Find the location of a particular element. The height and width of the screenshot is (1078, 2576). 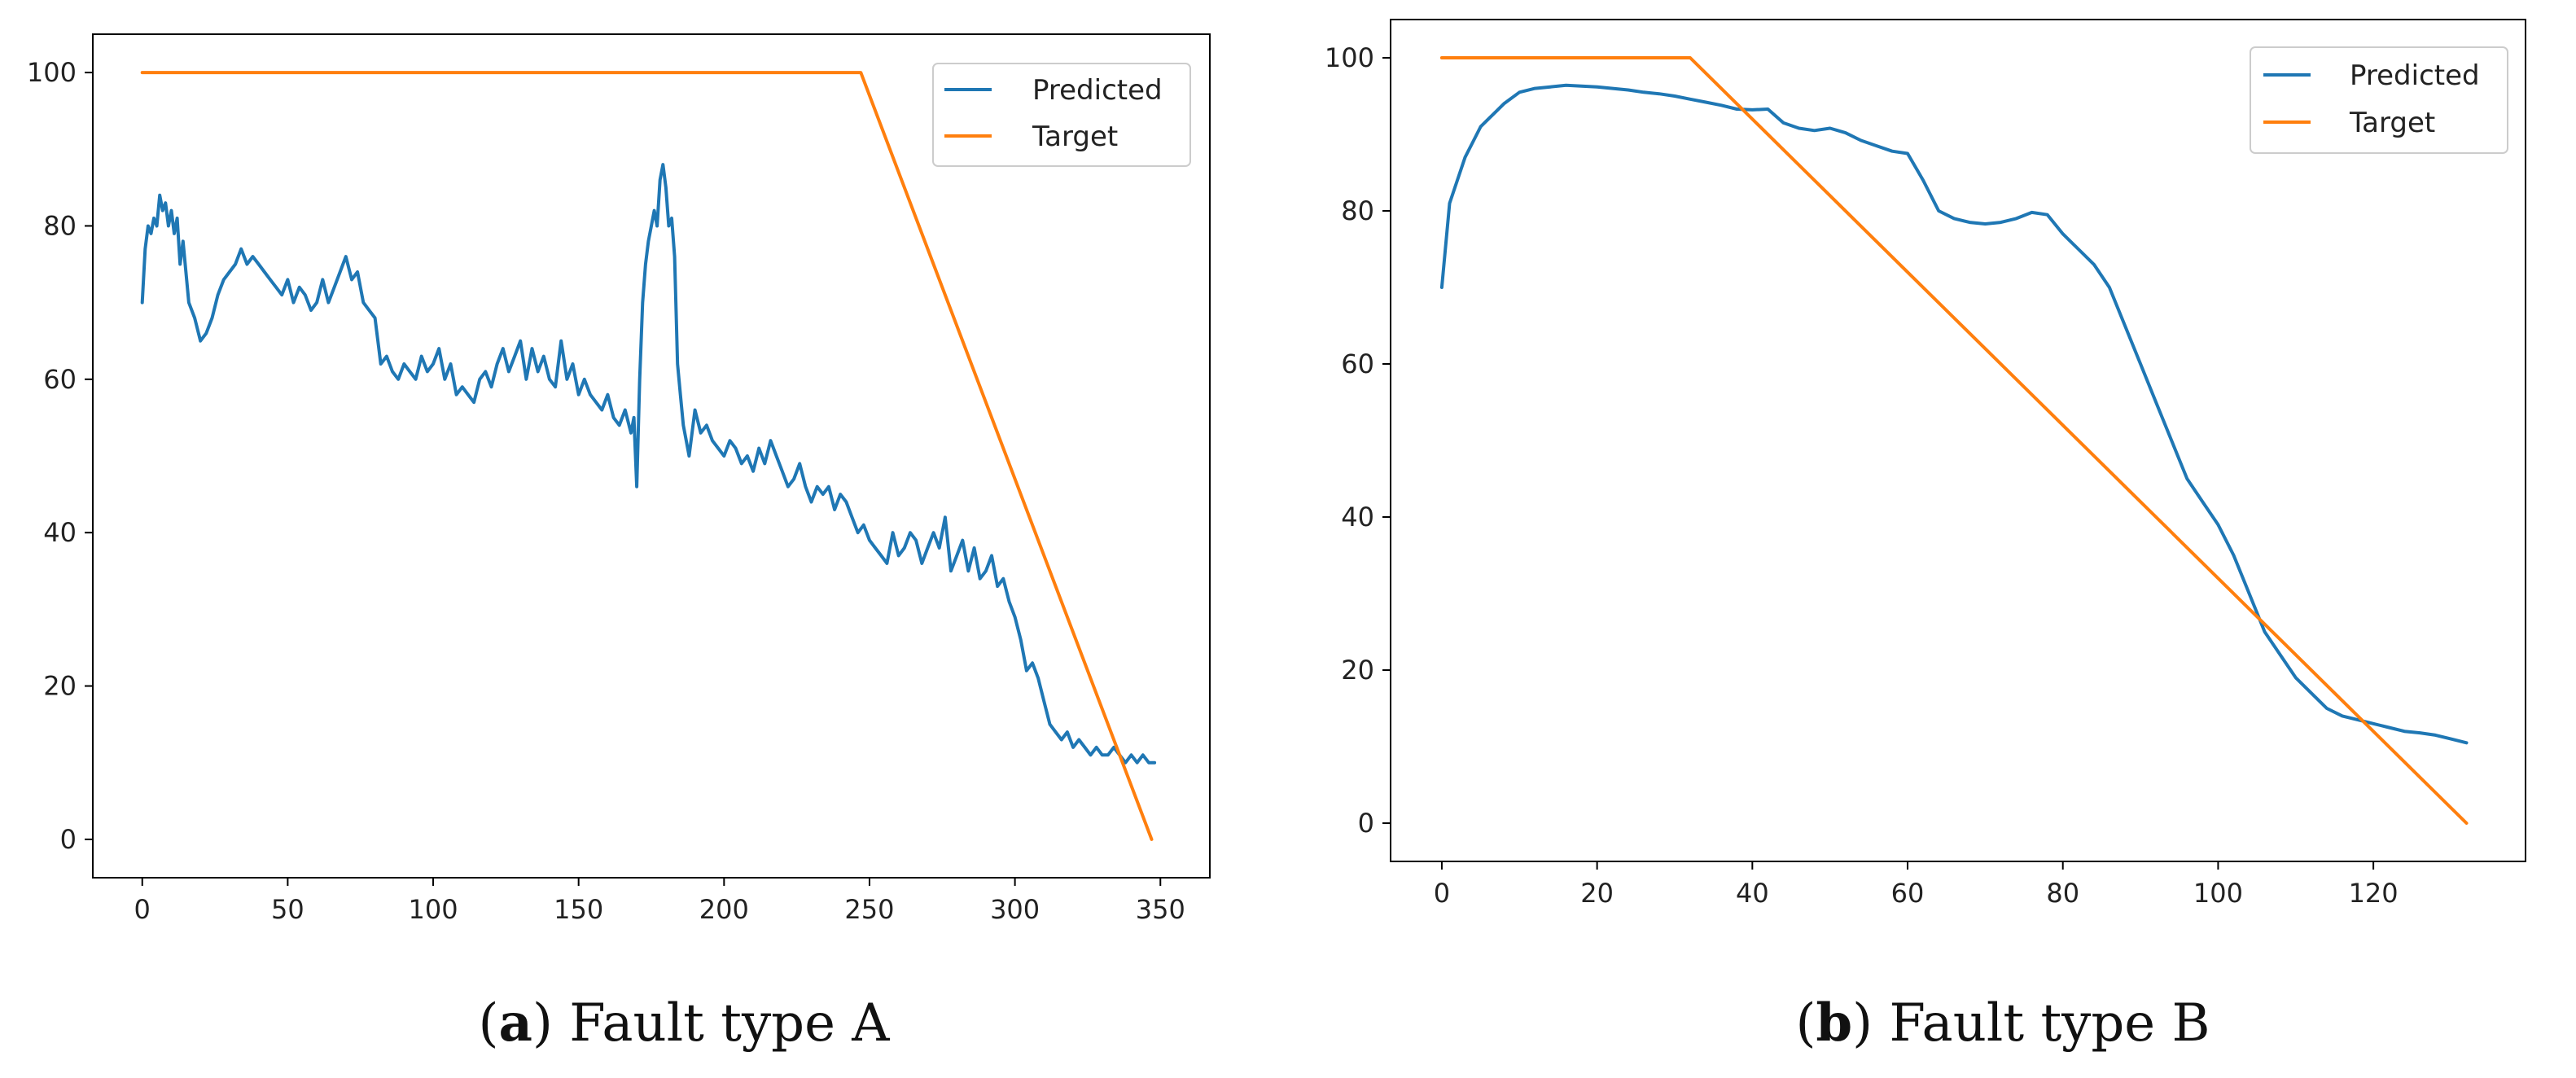

legend-target-label-b: Target is located at coordinates (2392, 123).